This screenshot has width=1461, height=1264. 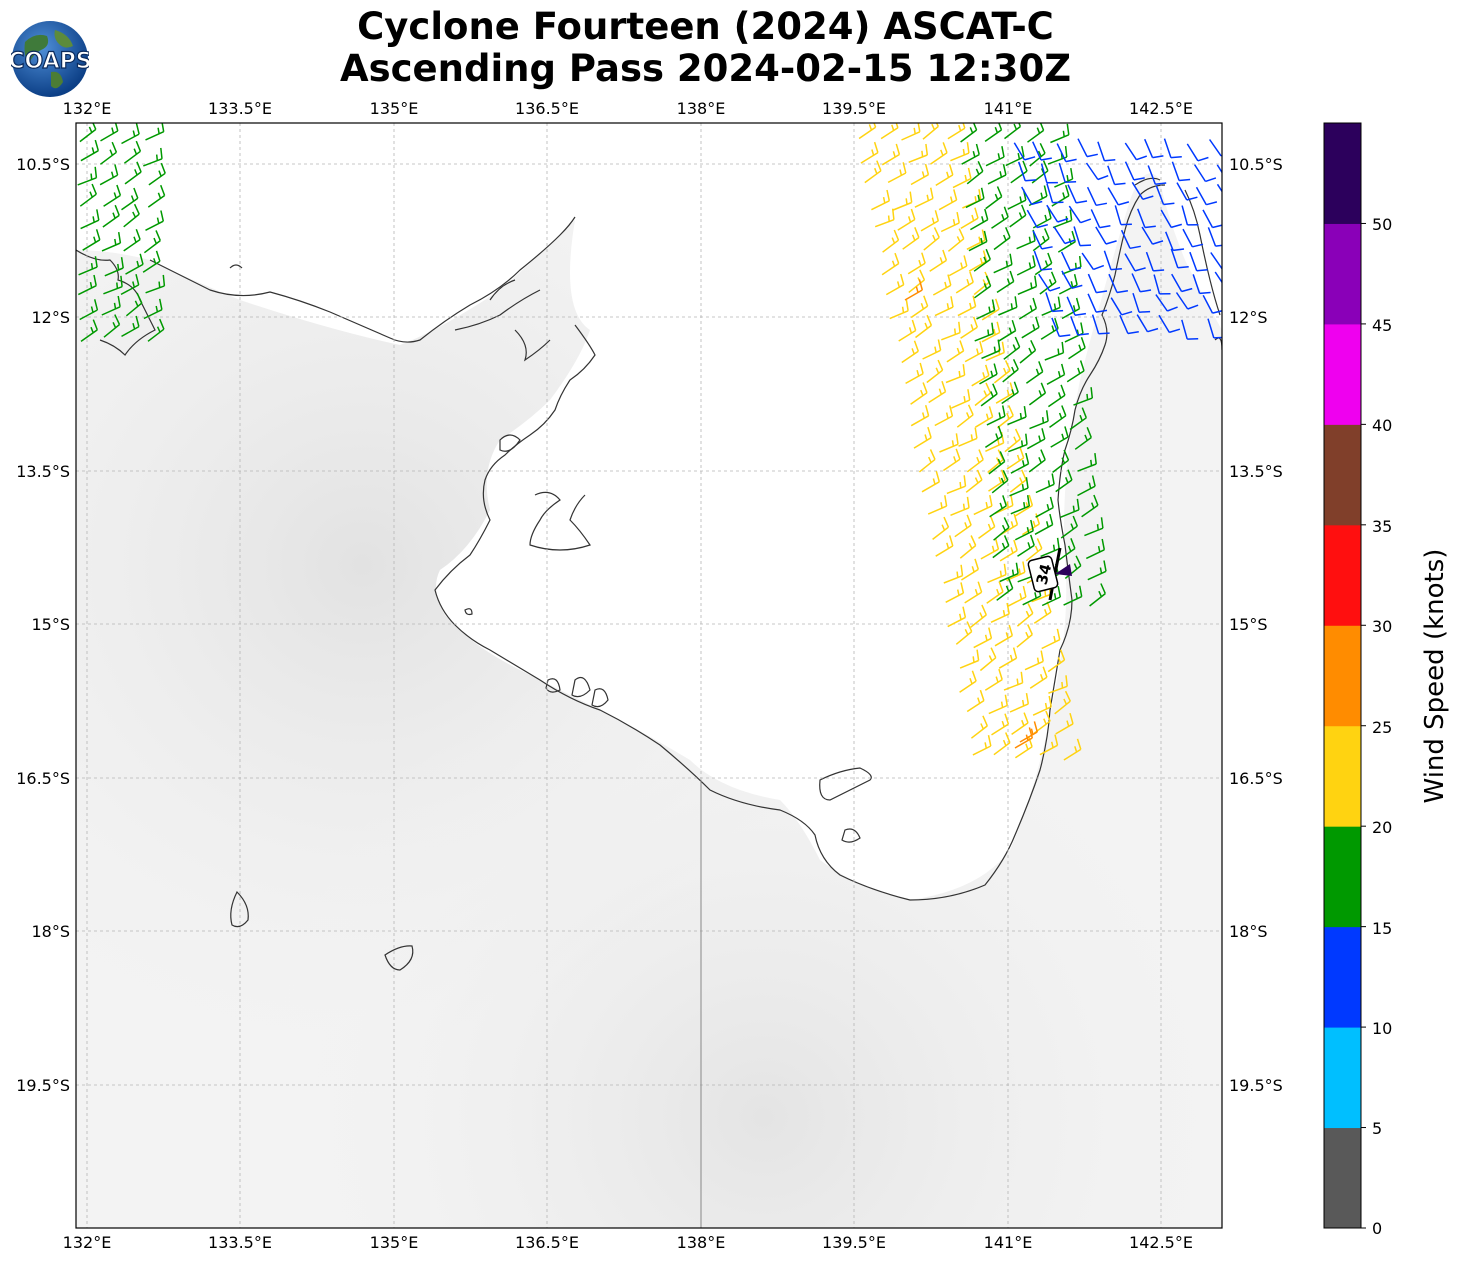 I want to click on lon-tick-bottom-6: 139.5°E, so click(x=854, y=1242).